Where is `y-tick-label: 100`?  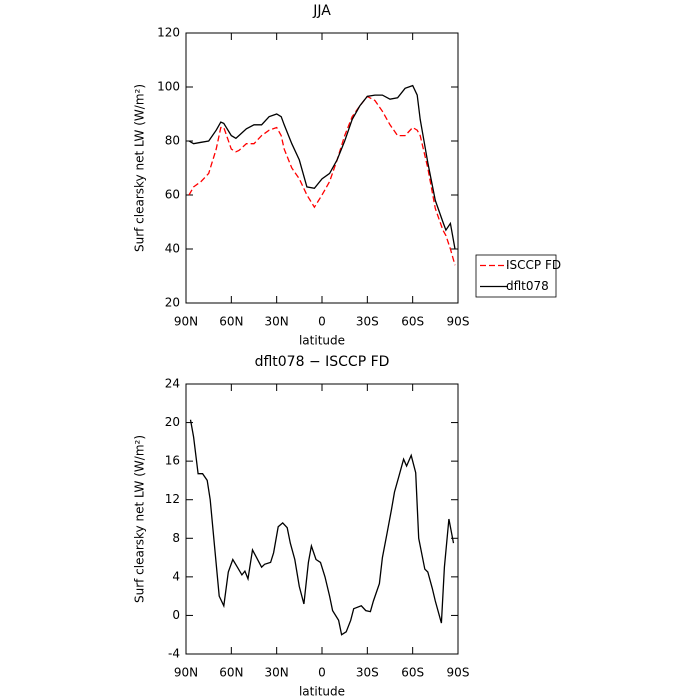
y-tick-label: 100 is located at coordinates (168, 87).